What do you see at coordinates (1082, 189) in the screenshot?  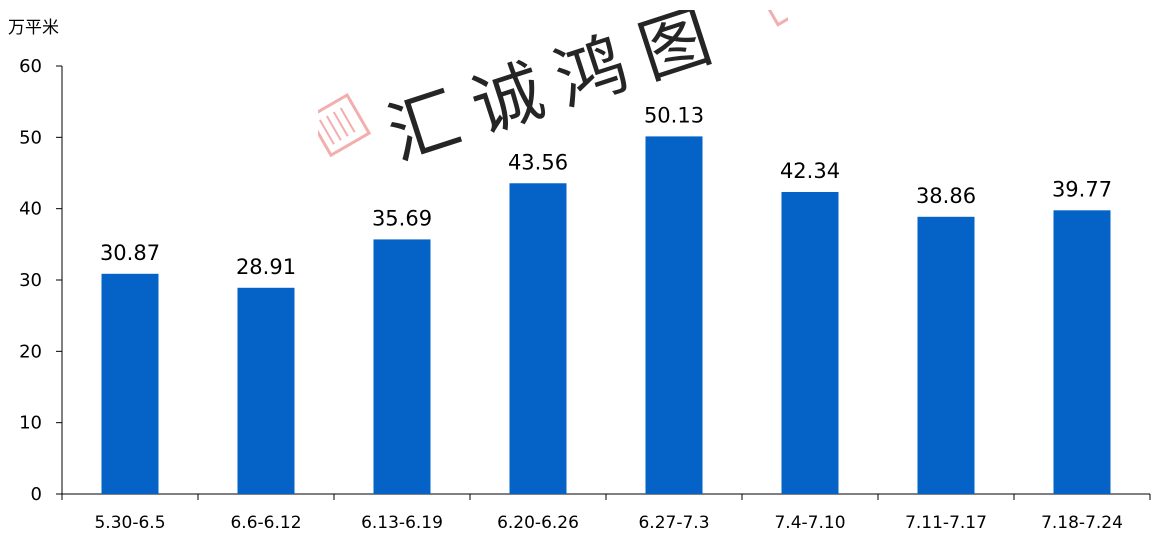 I see `data-label: 39.77` at bounding box center [1082, 189].